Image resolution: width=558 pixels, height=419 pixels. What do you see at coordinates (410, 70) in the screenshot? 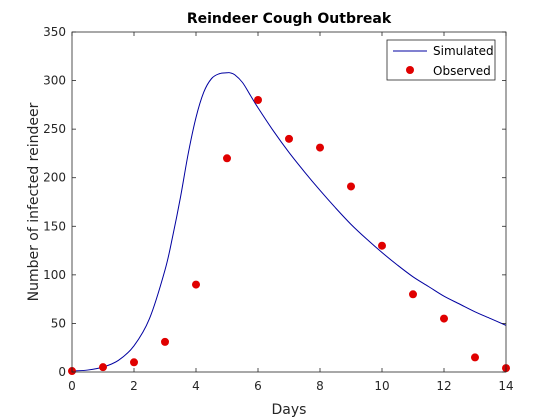
I see `legend-marker-observed` at bounding box center [410, 70].